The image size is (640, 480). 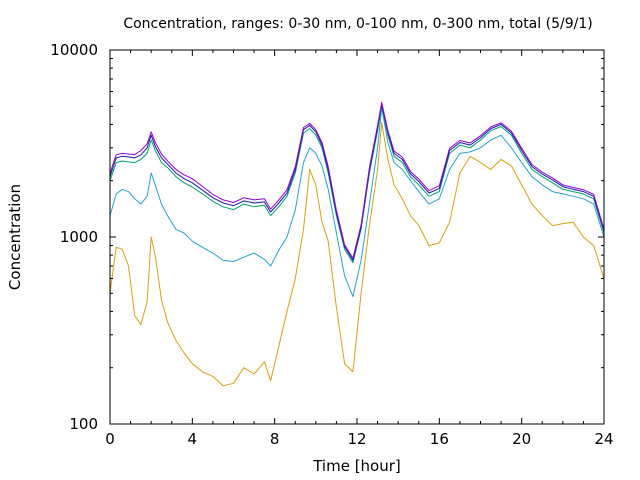 What do you see at coordinates (15, 237) in the screenshot?
I see `y-axis-label: Concentration` at bounding box center [15, 237].